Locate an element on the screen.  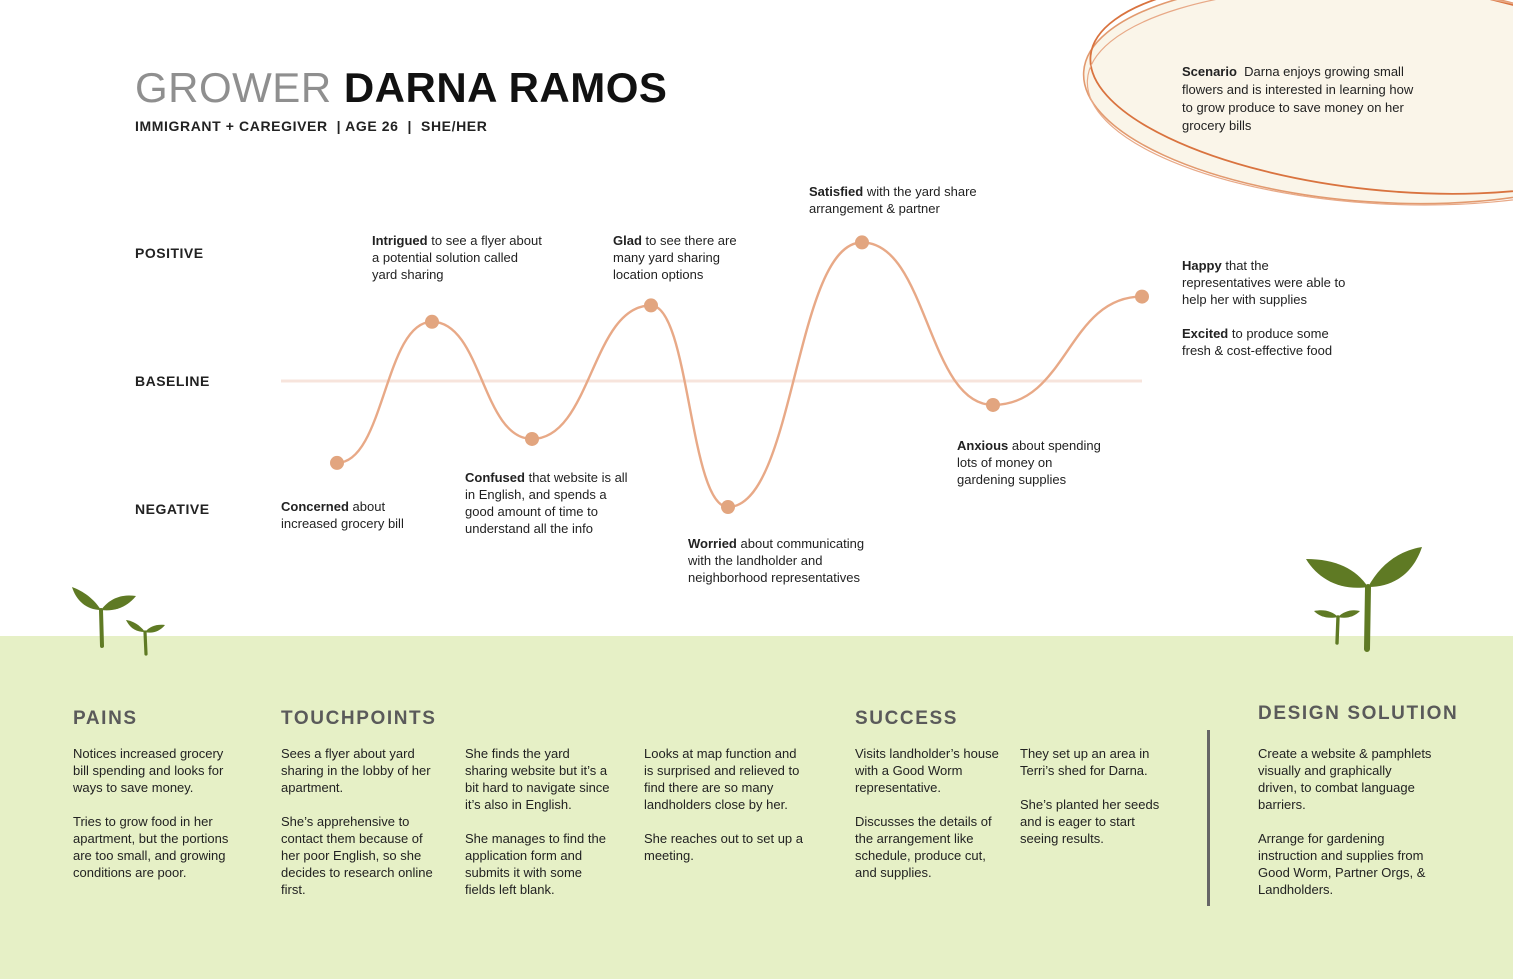
scenario-label: Scenario is located at coordinates (1209, 71).